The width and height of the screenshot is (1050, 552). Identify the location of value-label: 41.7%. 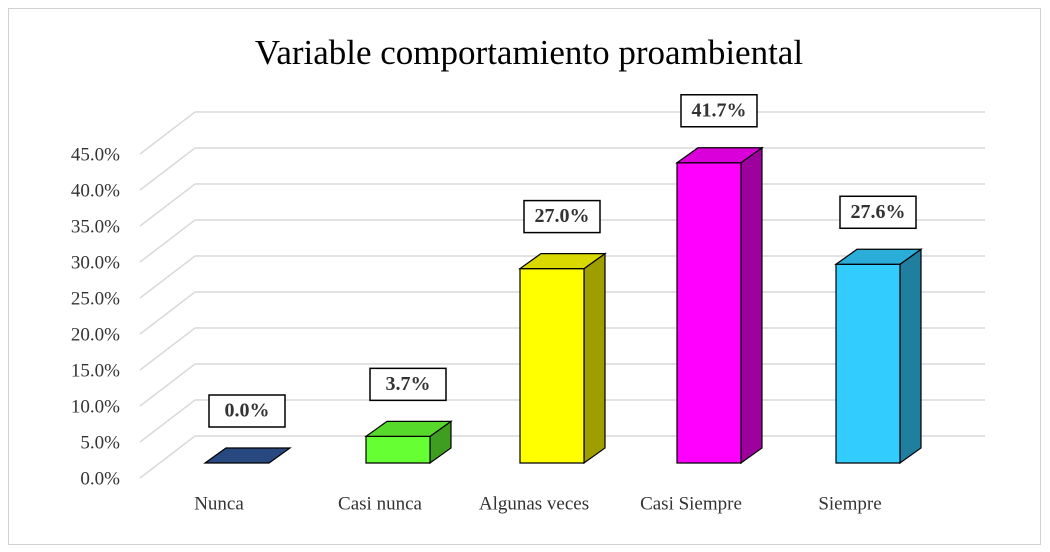
(719, 110).